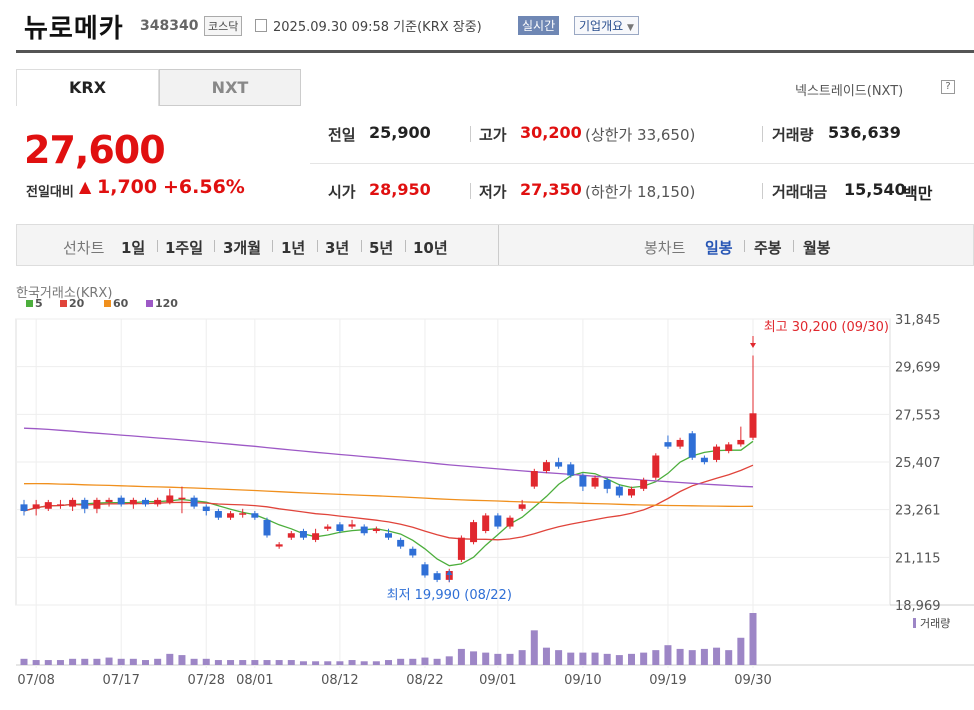 The width and height of the screenshot is (974, 710). Describe the element at coordinates (493, 135) in the screenshot. I see `high-label: 고가` at that location.